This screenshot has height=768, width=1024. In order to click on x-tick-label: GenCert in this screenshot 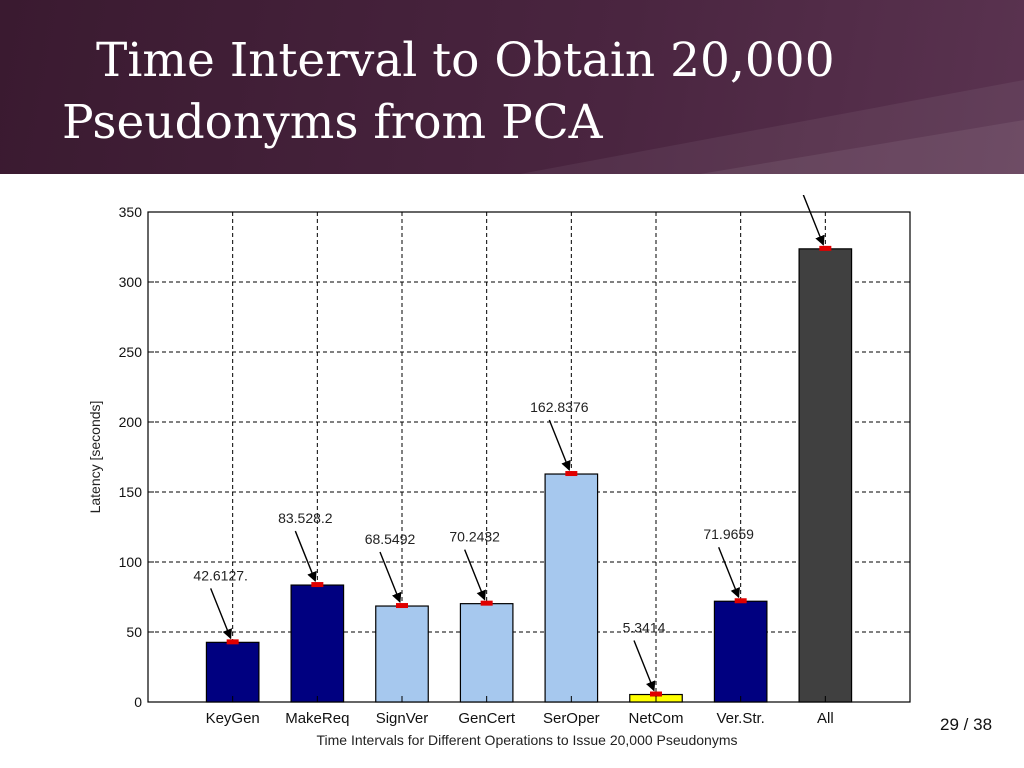, I will do `click(487, 718)`.